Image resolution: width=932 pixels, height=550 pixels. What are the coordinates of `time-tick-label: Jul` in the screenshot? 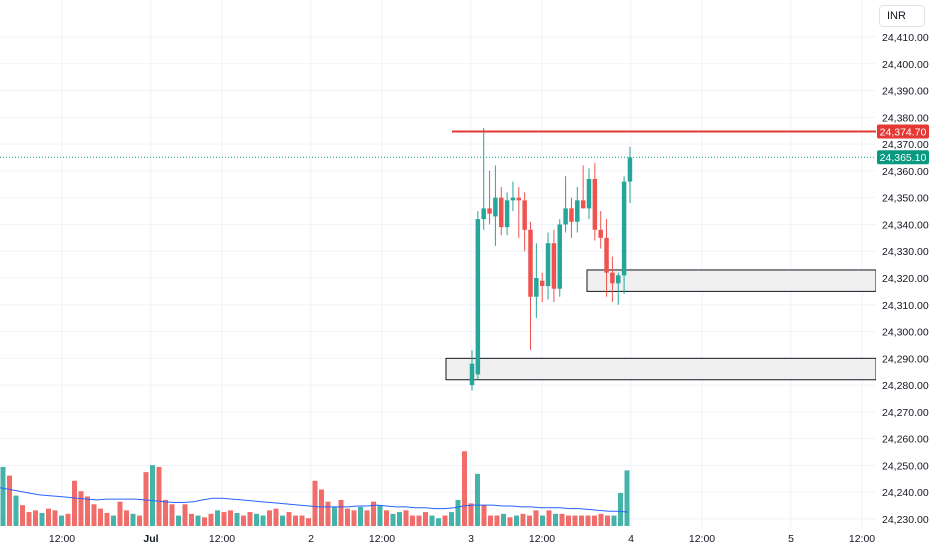 It's located at (150, 539).